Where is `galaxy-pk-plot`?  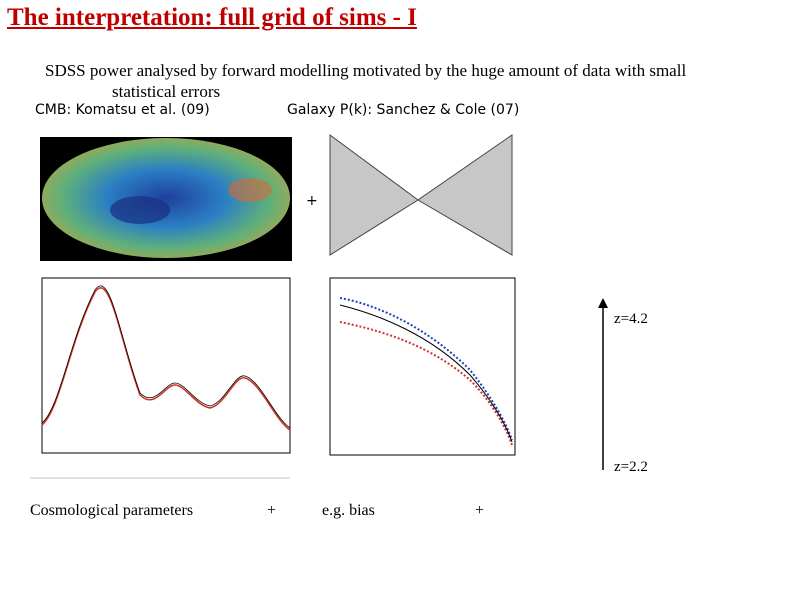 galaxy-pk-plot is located at coordinates (422, 366).